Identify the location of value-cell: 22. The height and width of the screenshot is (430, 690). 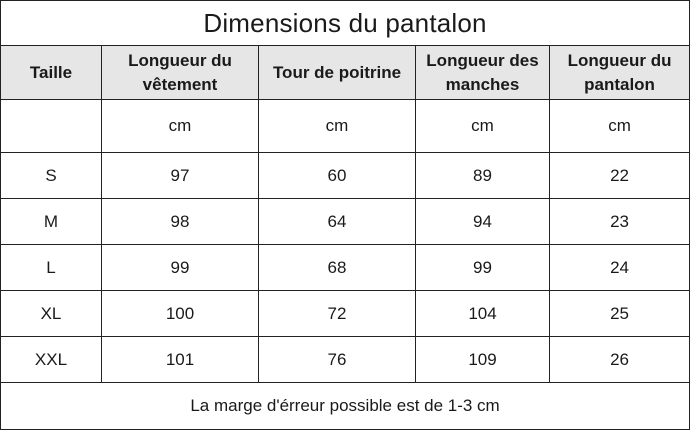
(619, 175).